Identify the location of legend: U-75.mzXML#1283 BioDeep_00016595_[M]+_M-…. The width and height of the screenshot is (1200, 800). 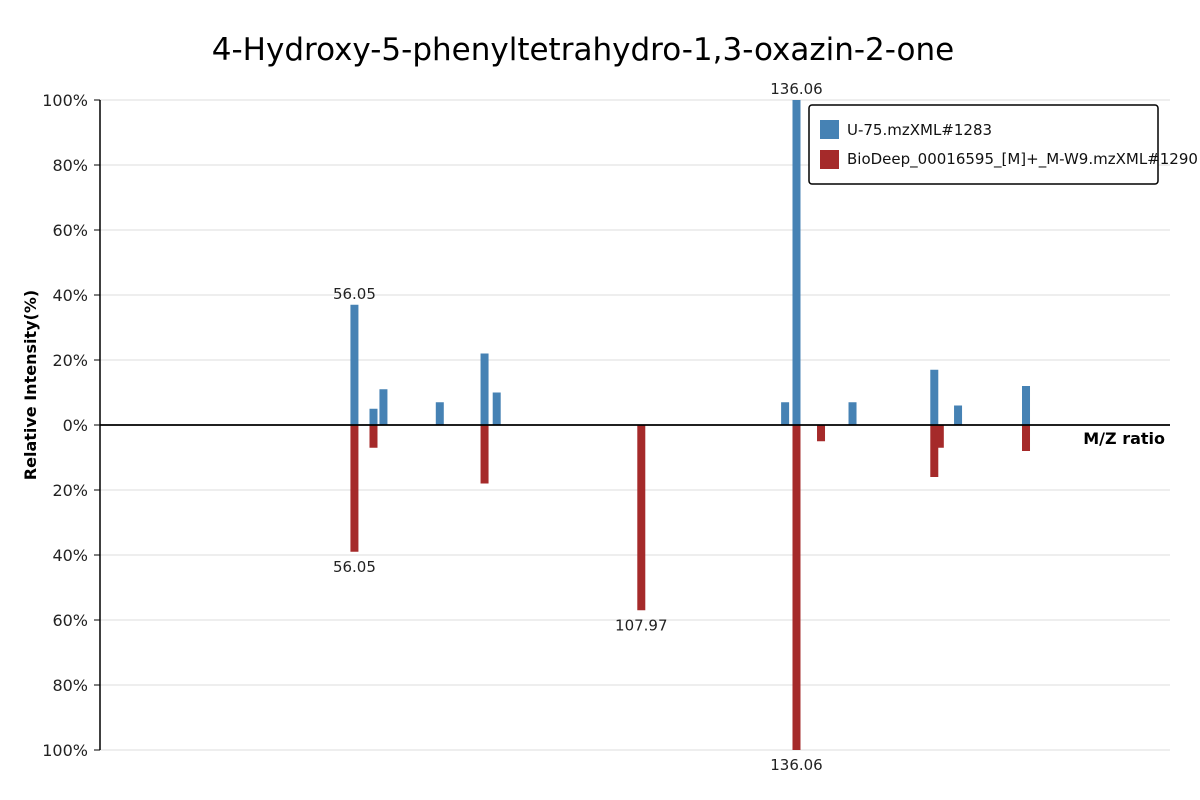
(1003, 144).